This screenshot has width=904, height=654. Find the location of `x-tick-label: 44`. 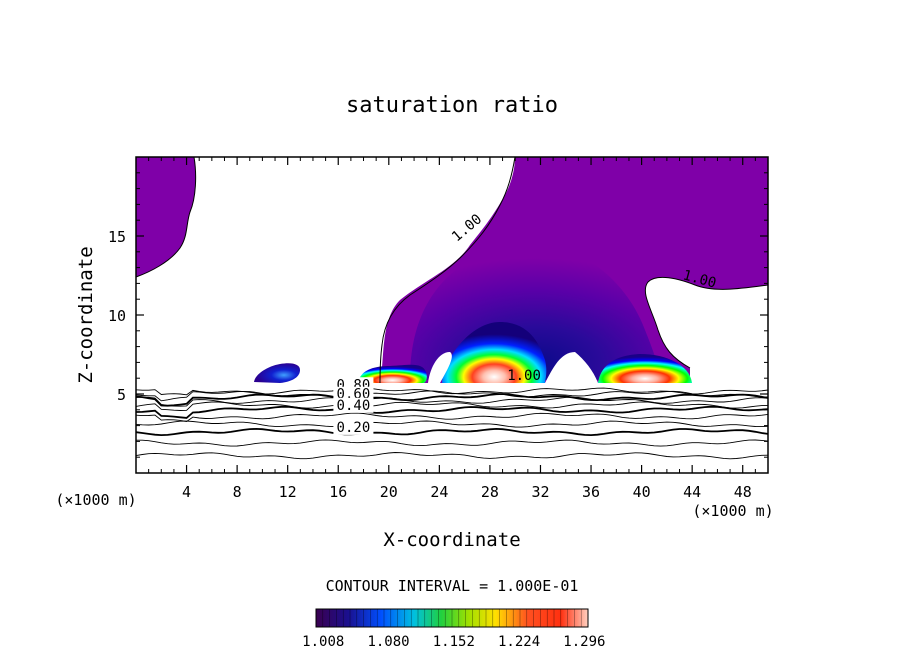

x-tick-label: 44 is located at coordinates (692, 492).